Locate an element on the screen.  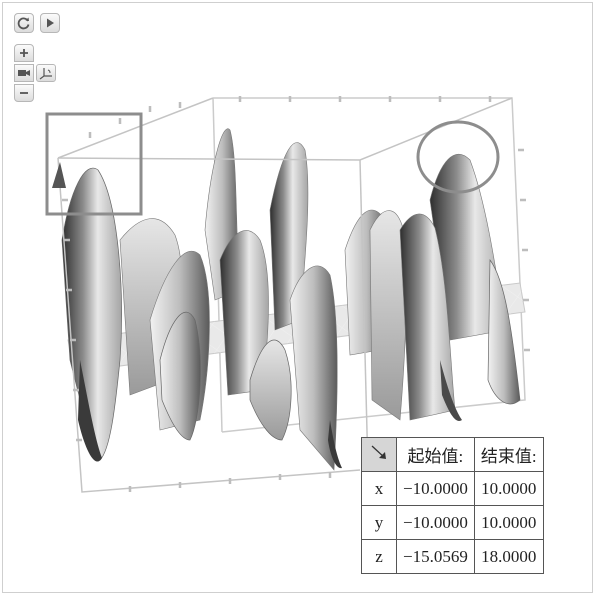
table-row: z −15.0569 18.0000 is located at coordinates (452, 556).